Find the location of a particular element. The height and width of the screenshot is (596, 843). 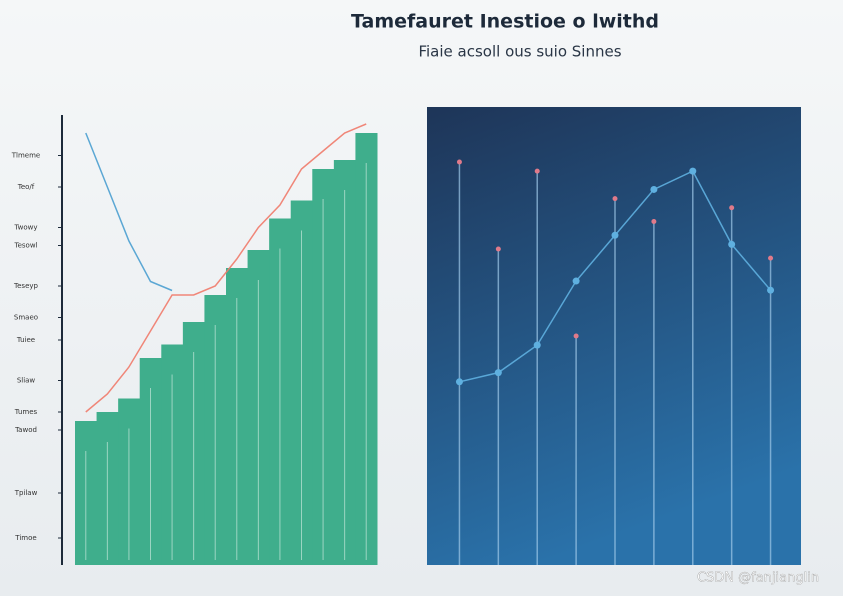

y-tick-label: Twowy is located at coordinates (26, 228).